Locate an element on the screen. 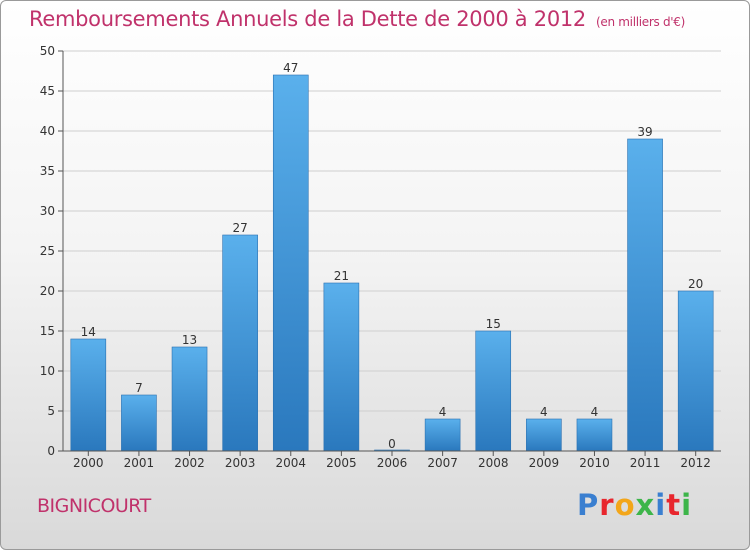  y-tick-label: 40 is located at coordinates (47, 131).